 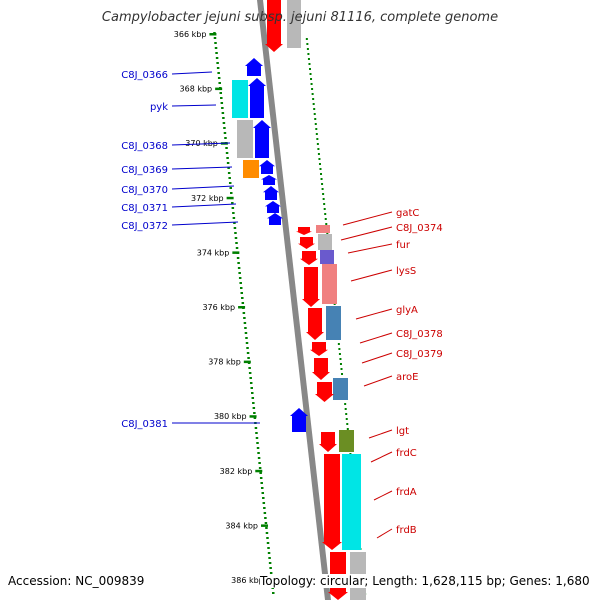 I want to click on right-gene-label: C8J_0379, so click(x=419, y=354).